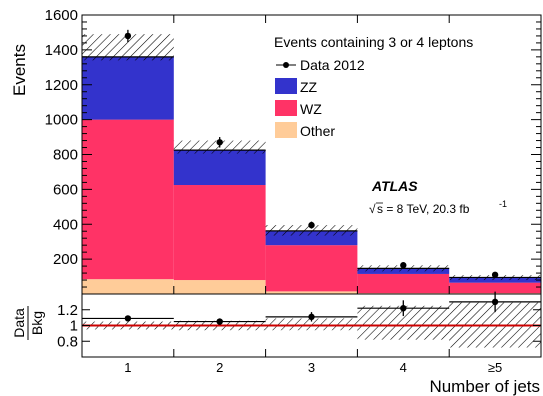 Image resolution: width=543 pixels, height=396 pixels. What do you see at coordinates (61, 120) in the screenshot?
I see `y-tick-label-1000: 1000` at bounding box center [61, 120].